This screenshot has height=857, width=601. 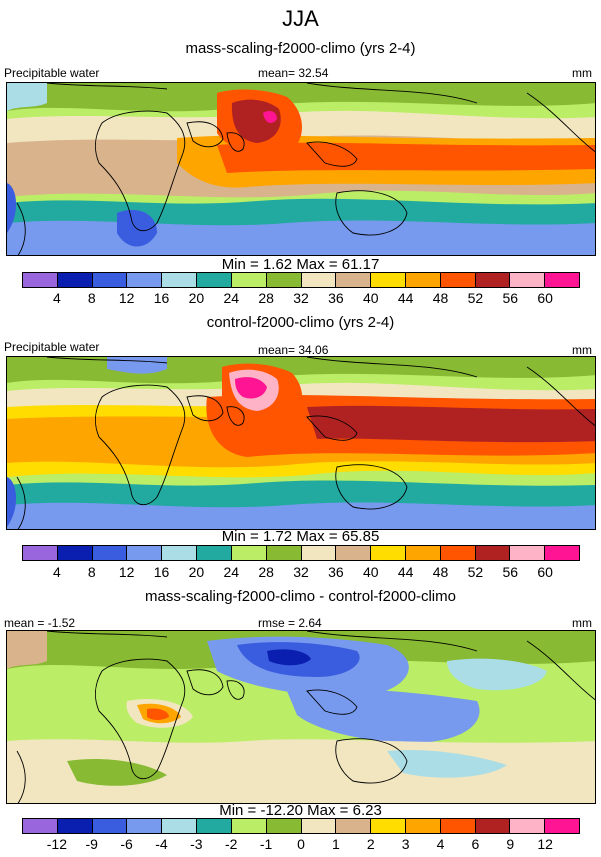 What do you see at coordinates (56, 844) in the screenshot?
I see `colorbar-tick-label: -12` at bounding box center [56, 844].